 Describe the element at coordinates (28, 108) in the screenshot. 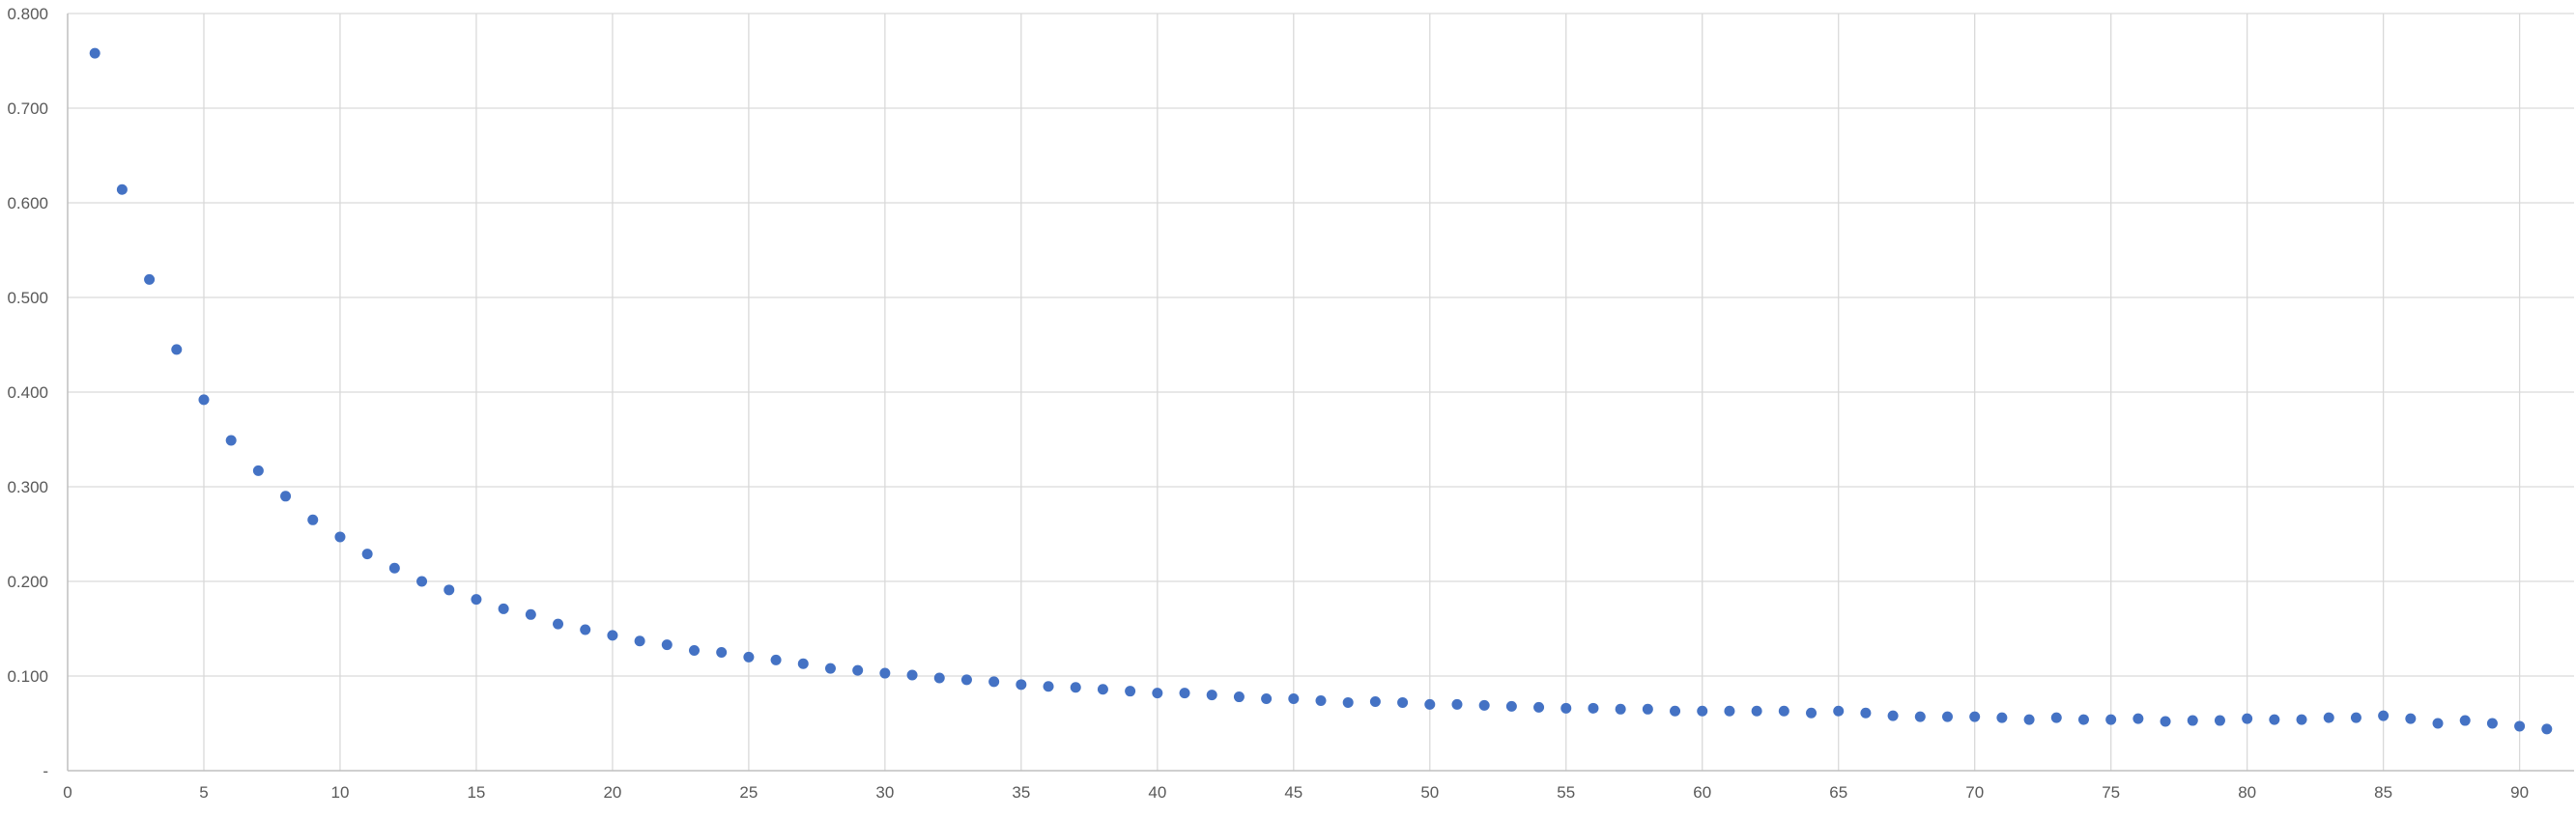

I see `y-tick-label: 0.700` at that location.